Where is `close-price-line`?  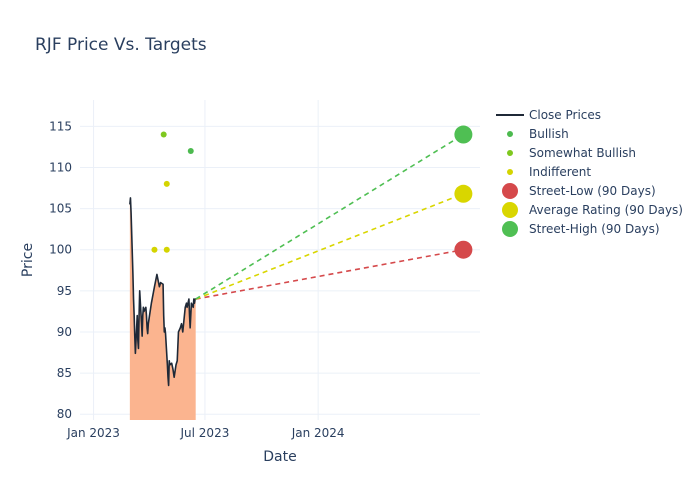
close-price-line is located at coordinates (162, 292).